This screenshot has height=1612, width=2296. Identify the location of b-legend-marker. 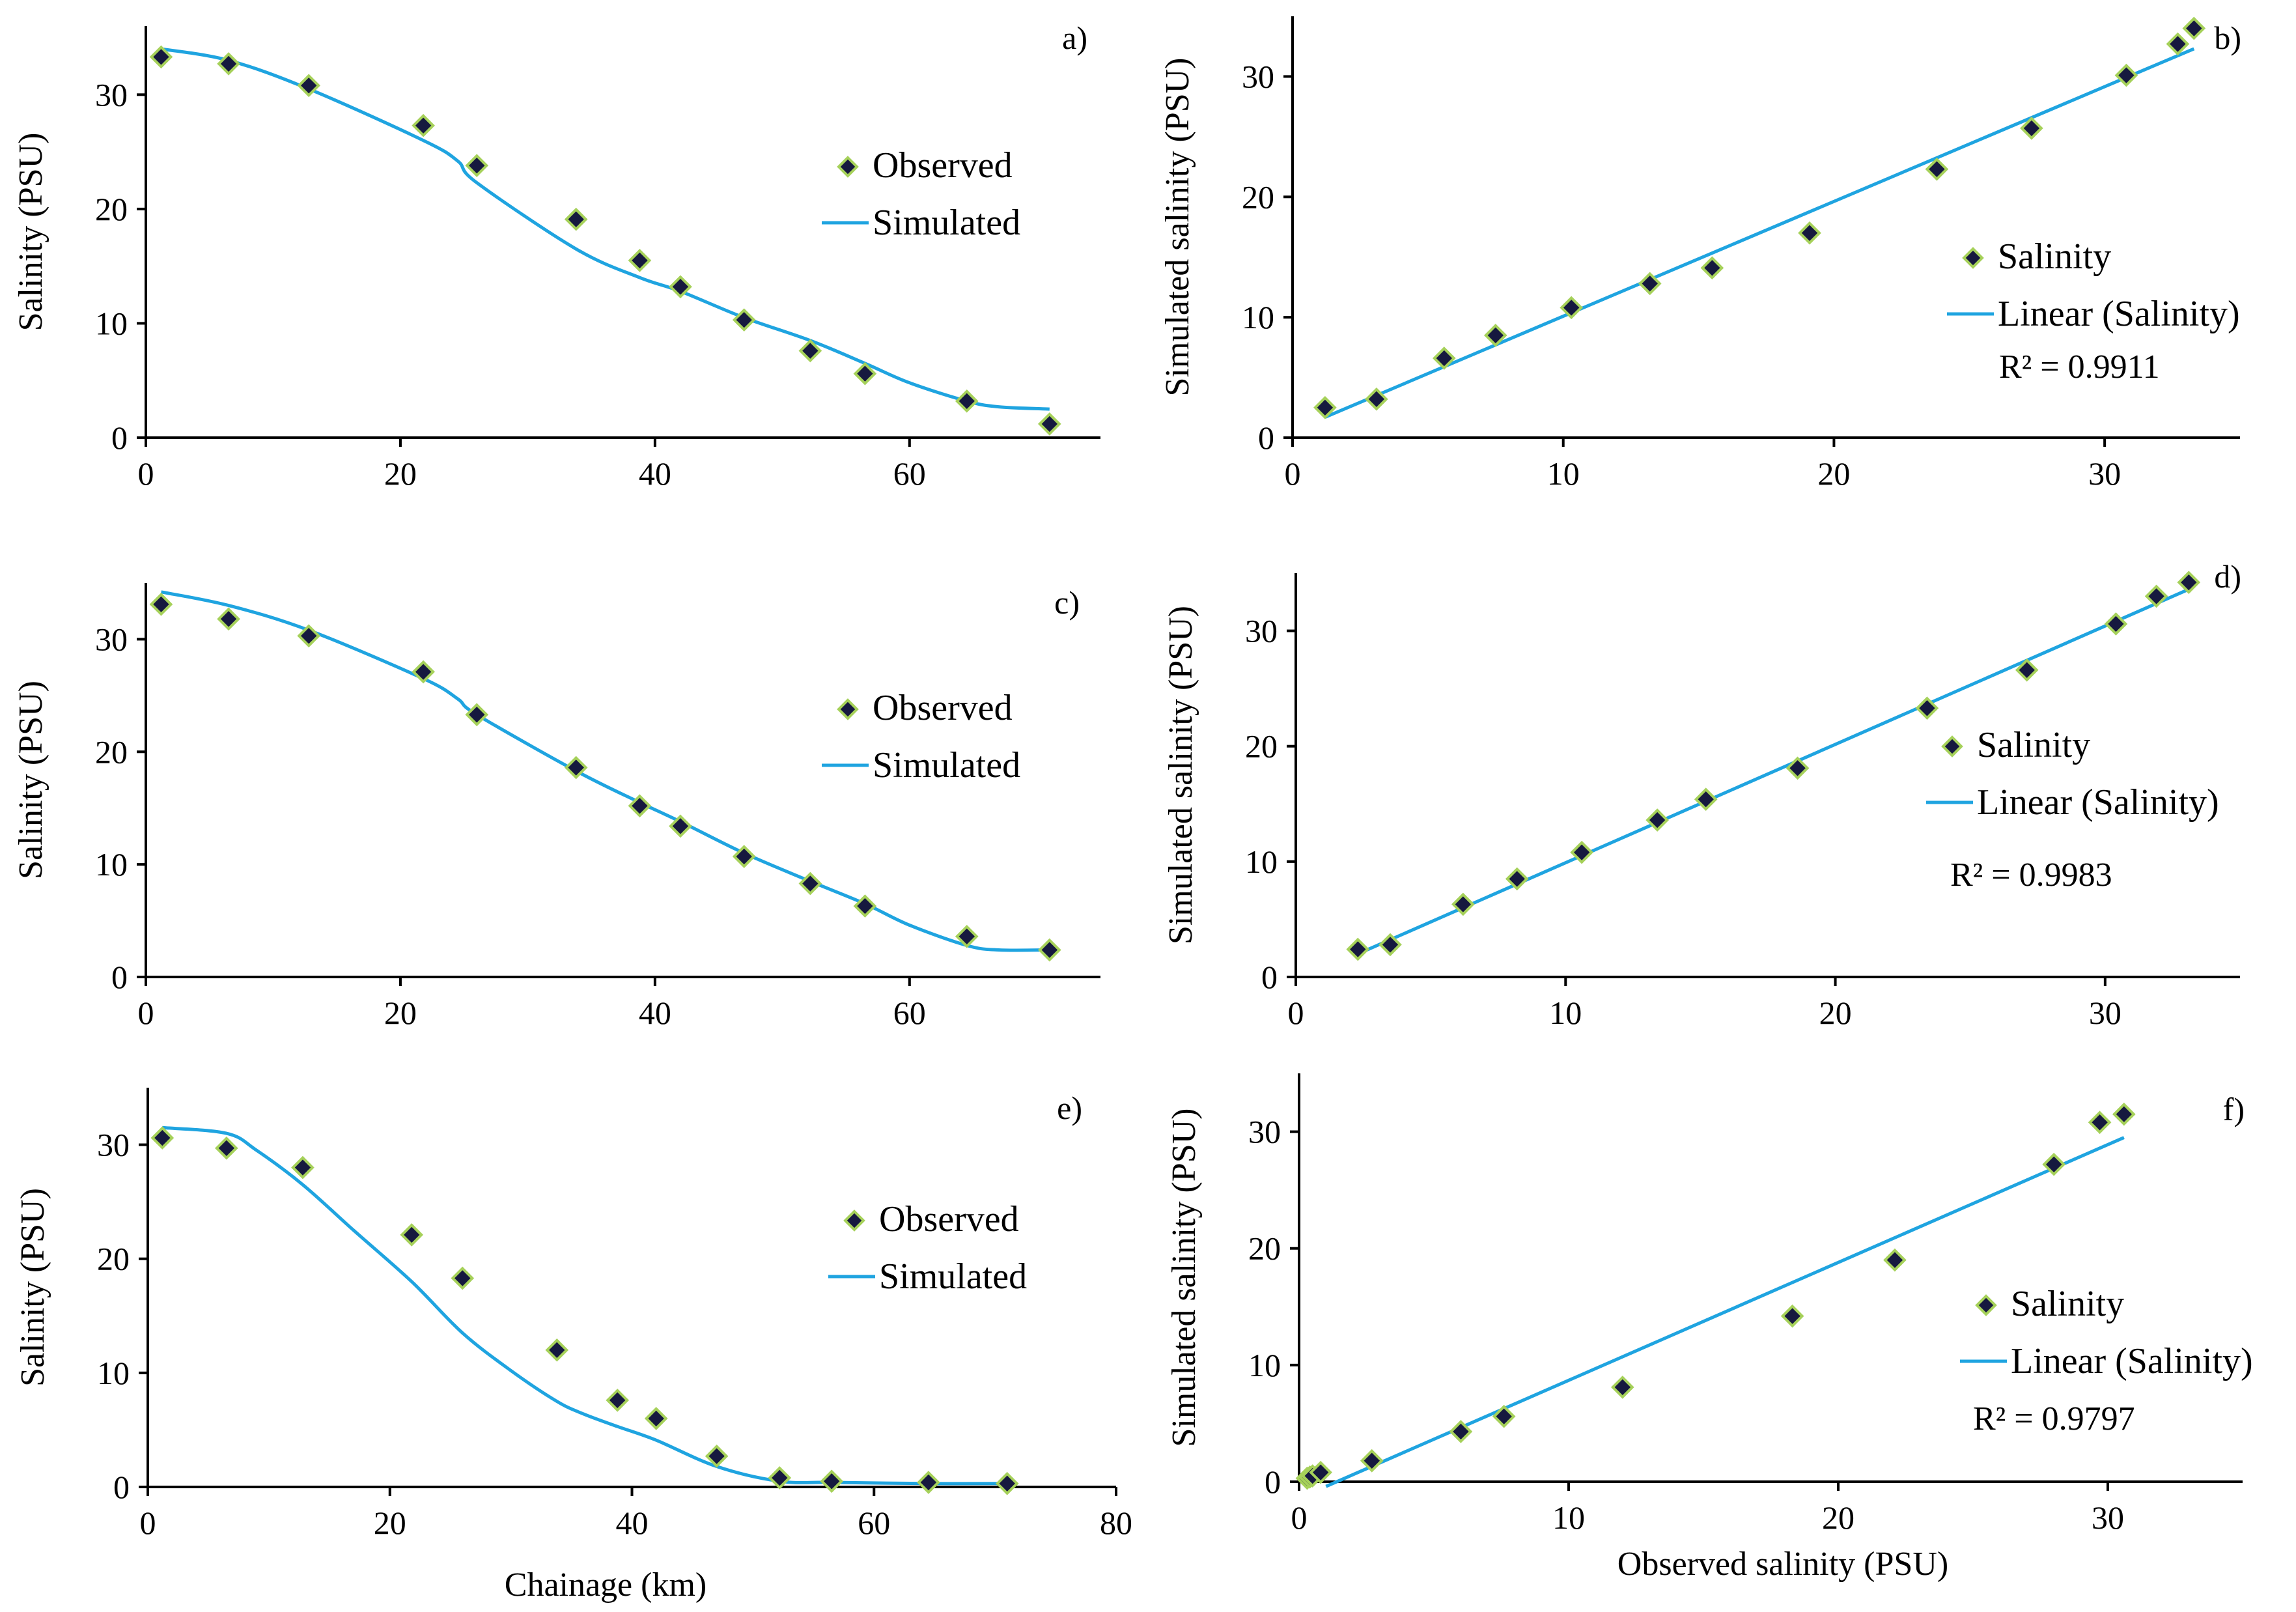
(1973, 258).